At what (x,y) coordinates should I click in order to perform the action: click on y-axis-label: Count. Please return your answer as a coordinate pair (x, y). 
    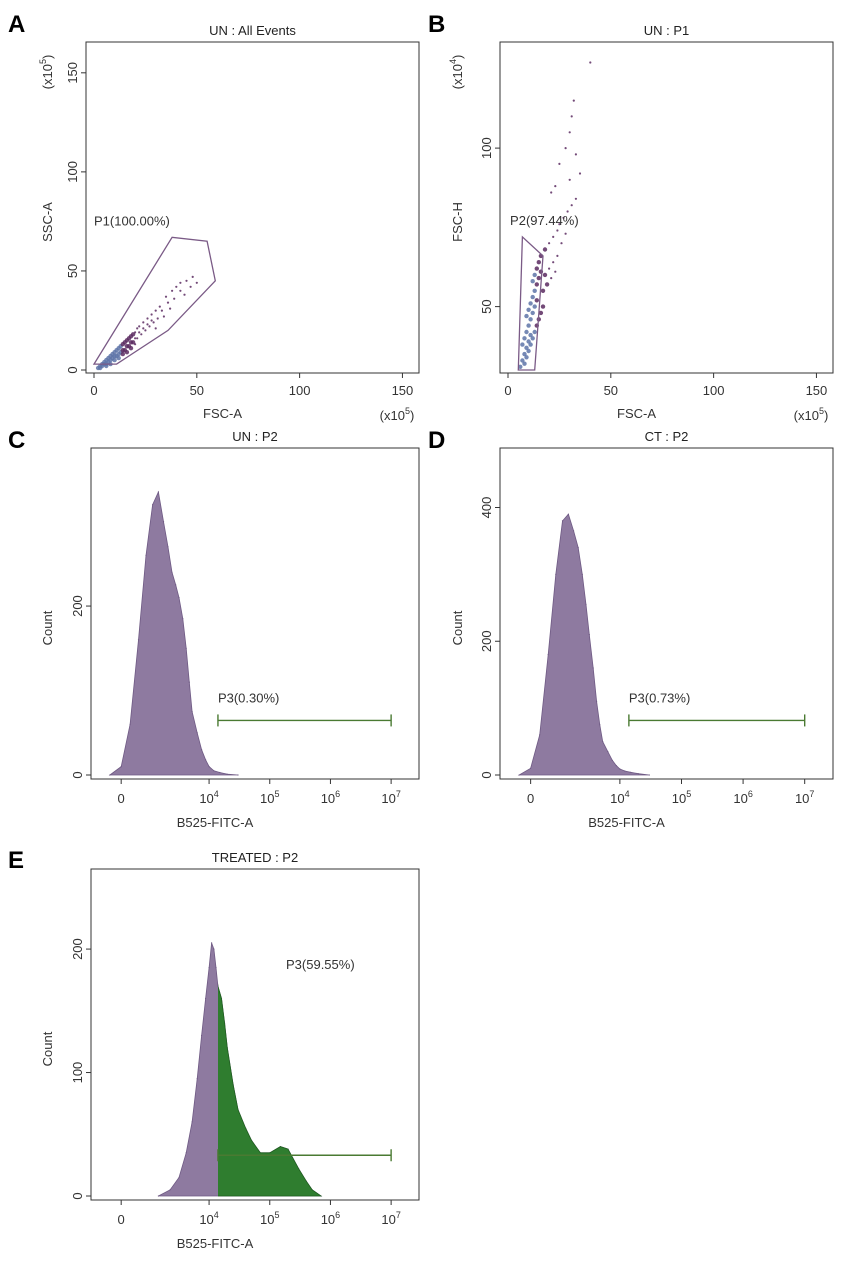
    Looking at the image, I should click on (457, 627).